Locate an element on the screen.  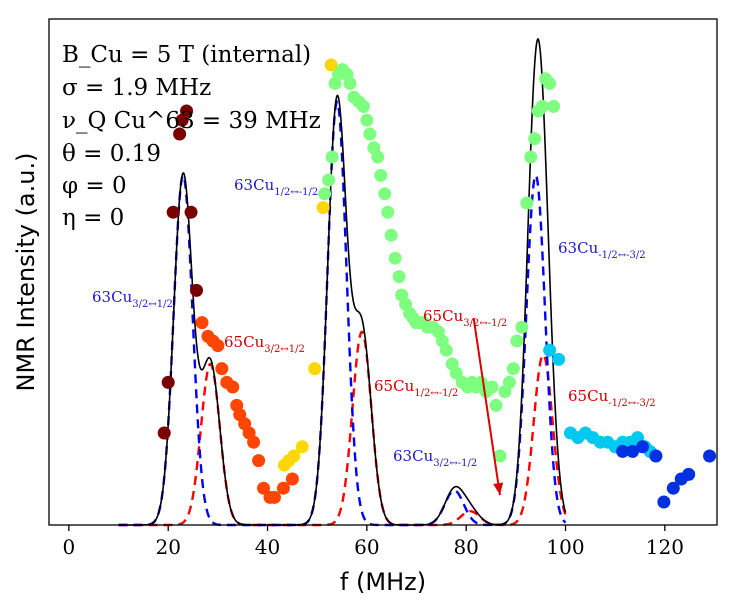
annotation-cu65-m1h: 65Cu3/2↔-1/2 is located at coordinates (465, 318).